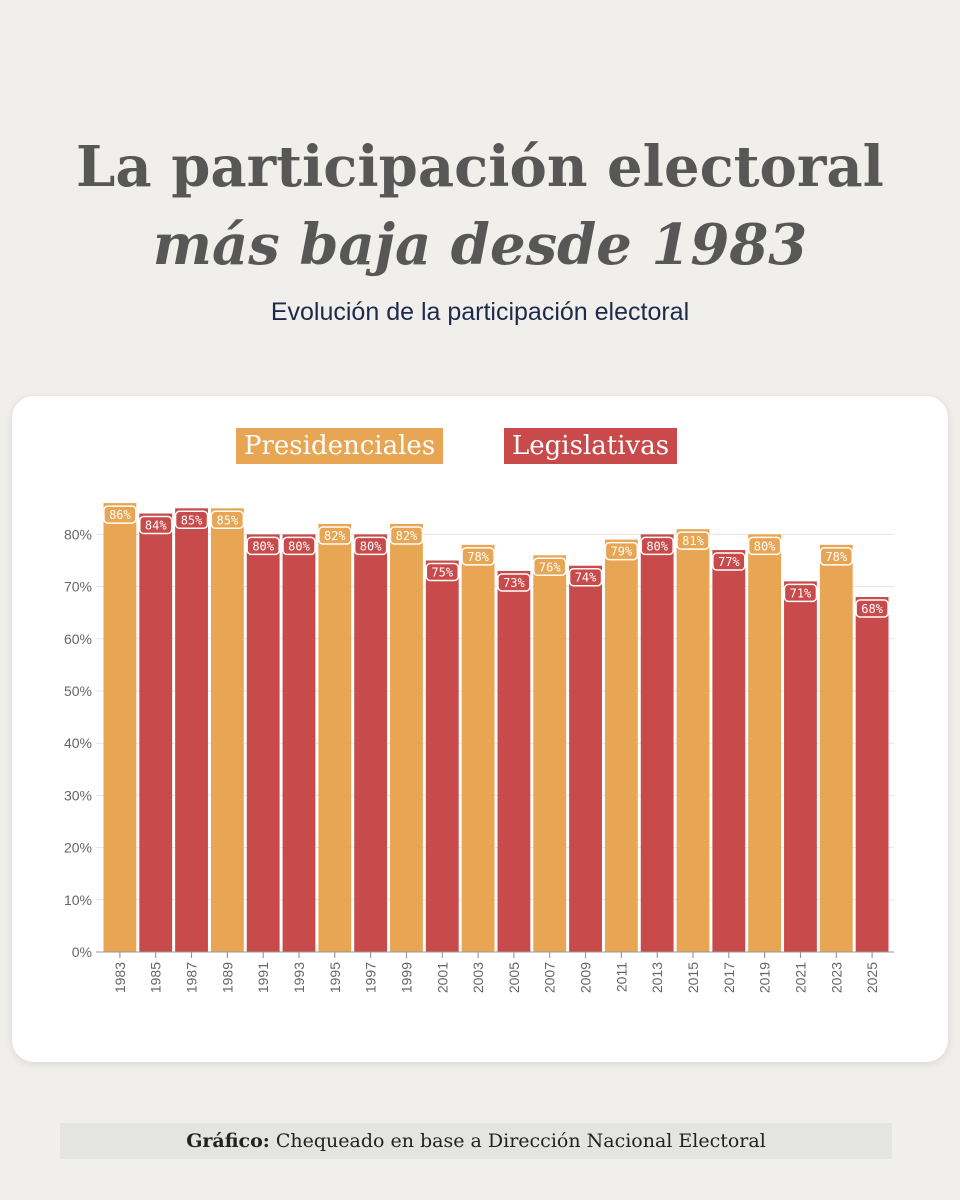  I want to click on y-tick-label: 40%, so click(78, 743).